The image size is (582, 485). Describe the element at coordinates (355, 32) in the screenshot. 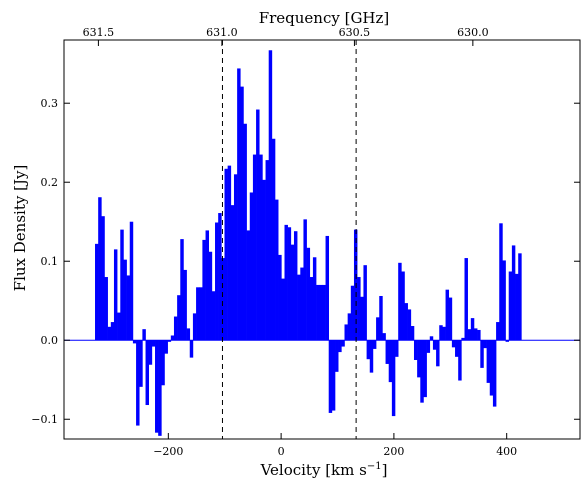

I see `top-tick-label: 630.5` at that location.